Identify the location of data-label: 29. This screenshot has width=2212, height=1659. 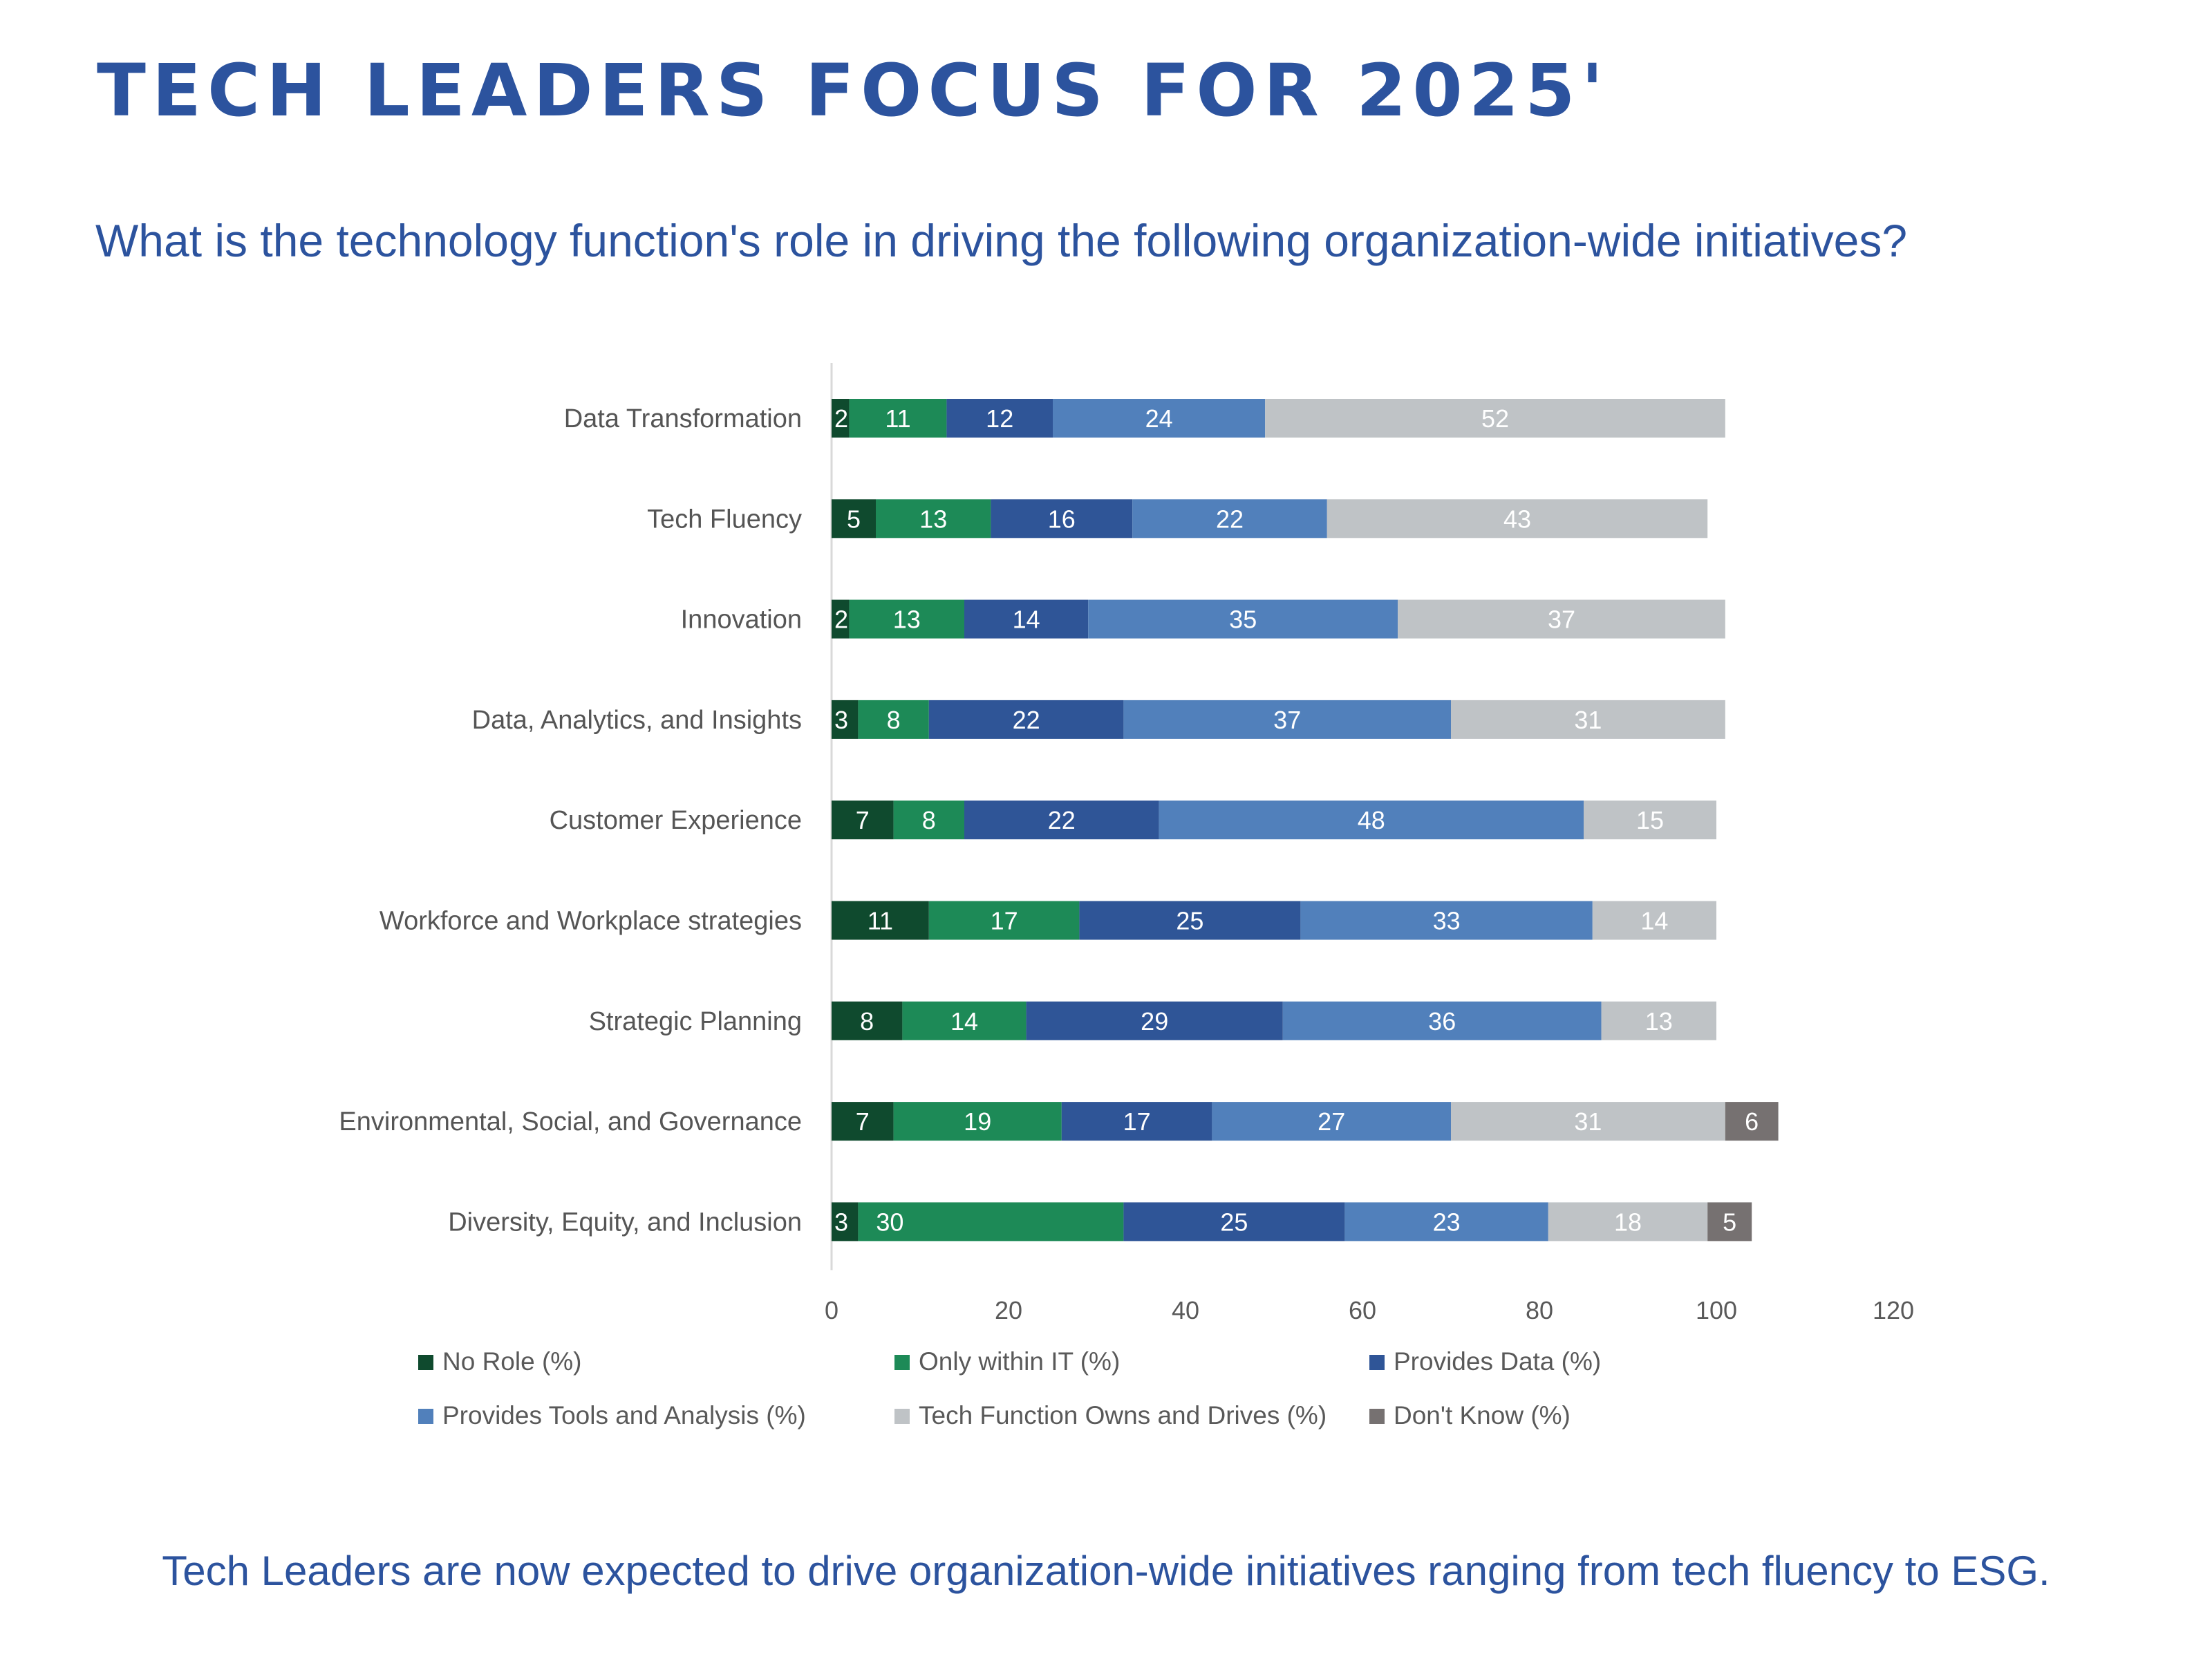
(1154, 1021).